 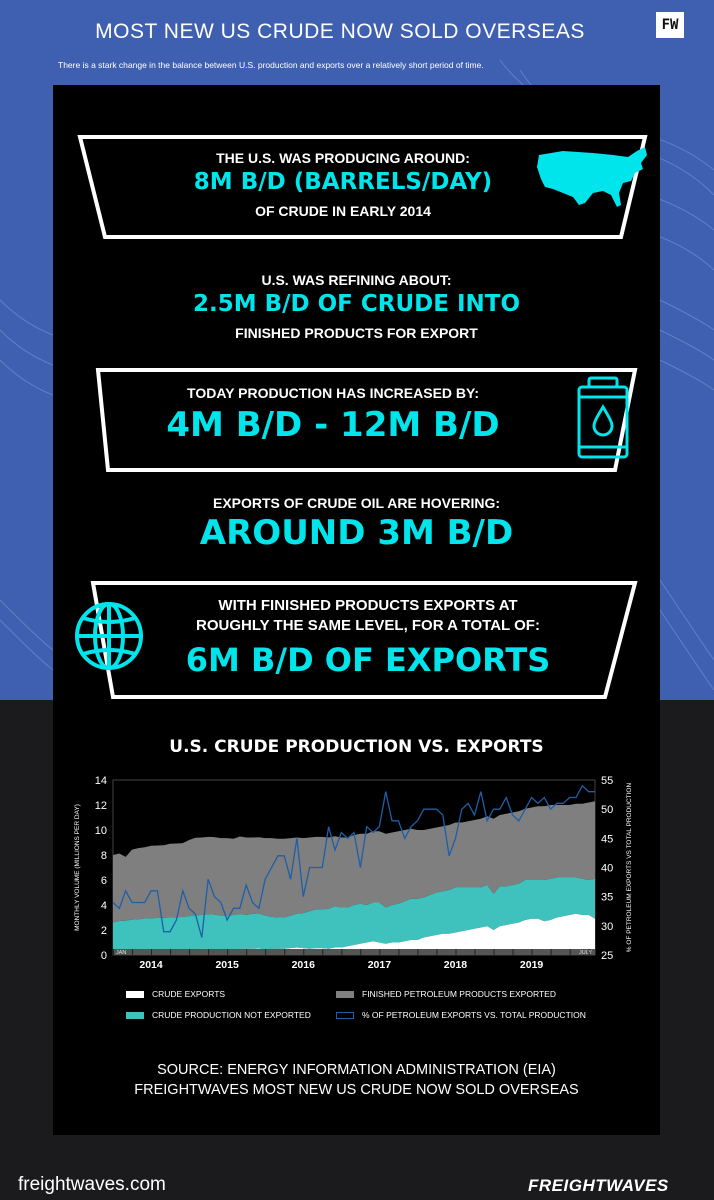 I want to click on globe-icon, so click(x=109, y=636).